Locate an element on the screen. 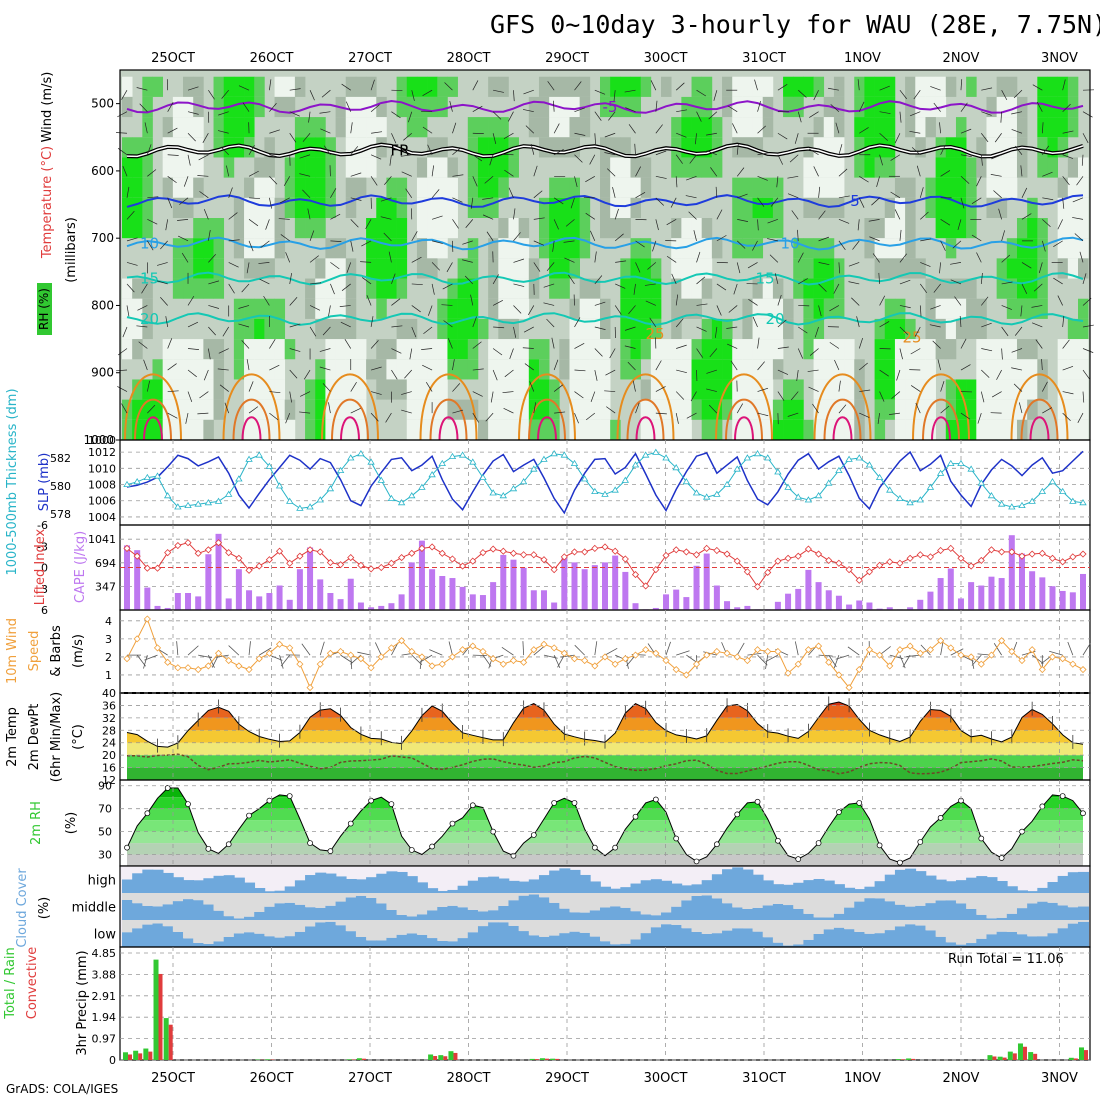  tick-label: 30OCT is located at coordinates (666, 58).